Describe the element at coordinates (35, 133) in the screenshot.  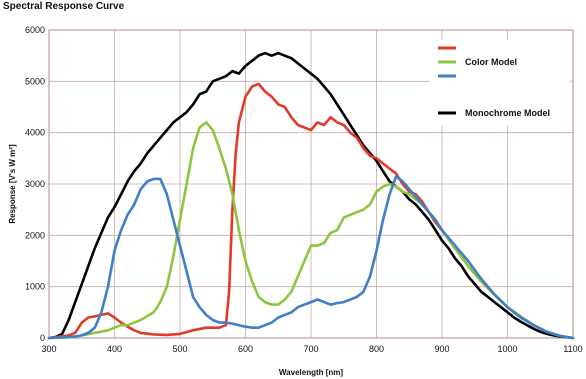
I see `y-tick-label: 4000` at that location.